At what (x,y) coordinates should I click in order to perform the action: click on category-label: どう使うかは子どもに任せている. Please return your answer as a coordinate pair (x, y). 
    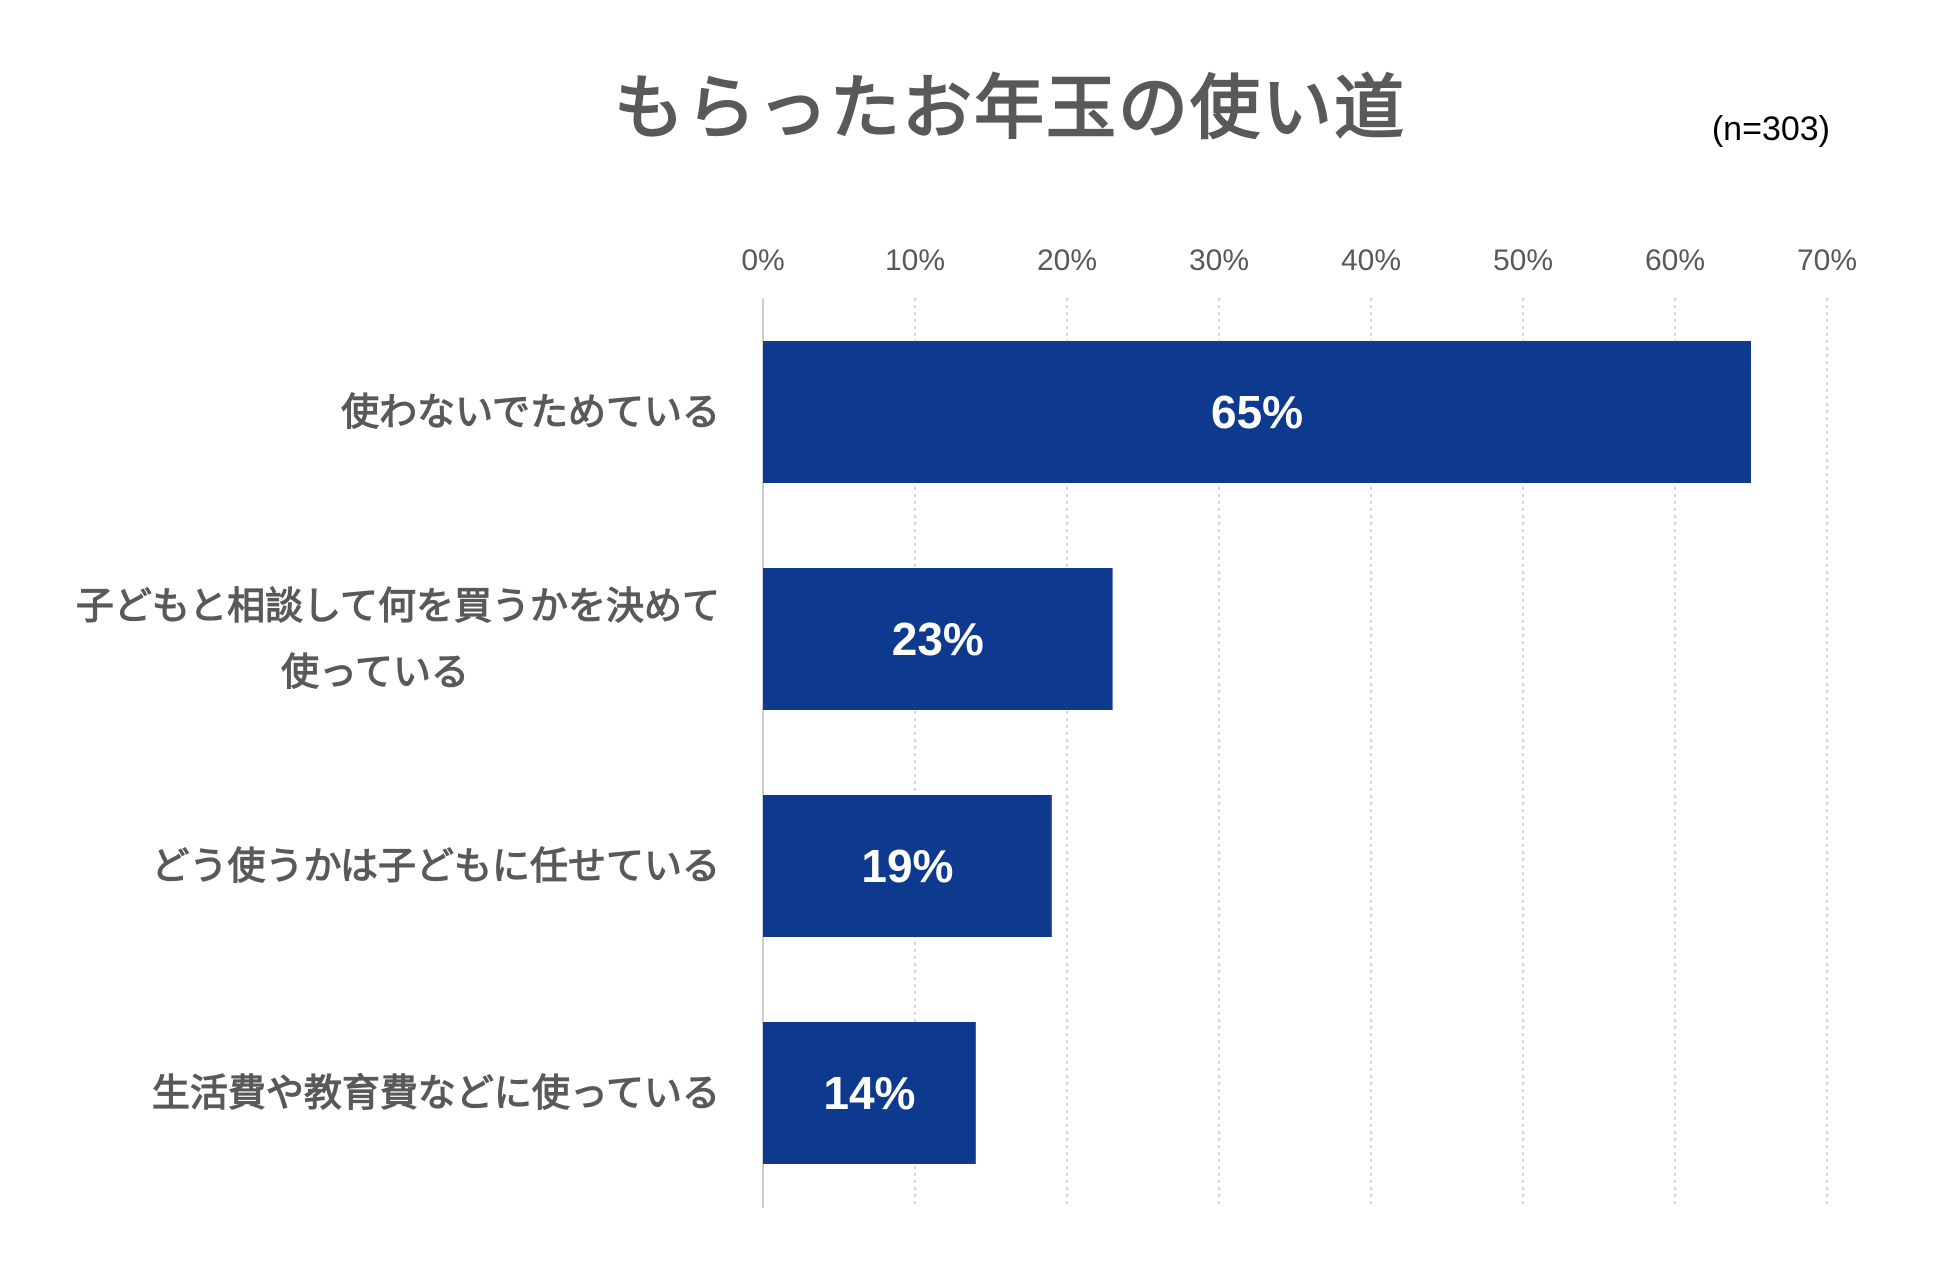
    Looking at the image, I should click on (436, 866).